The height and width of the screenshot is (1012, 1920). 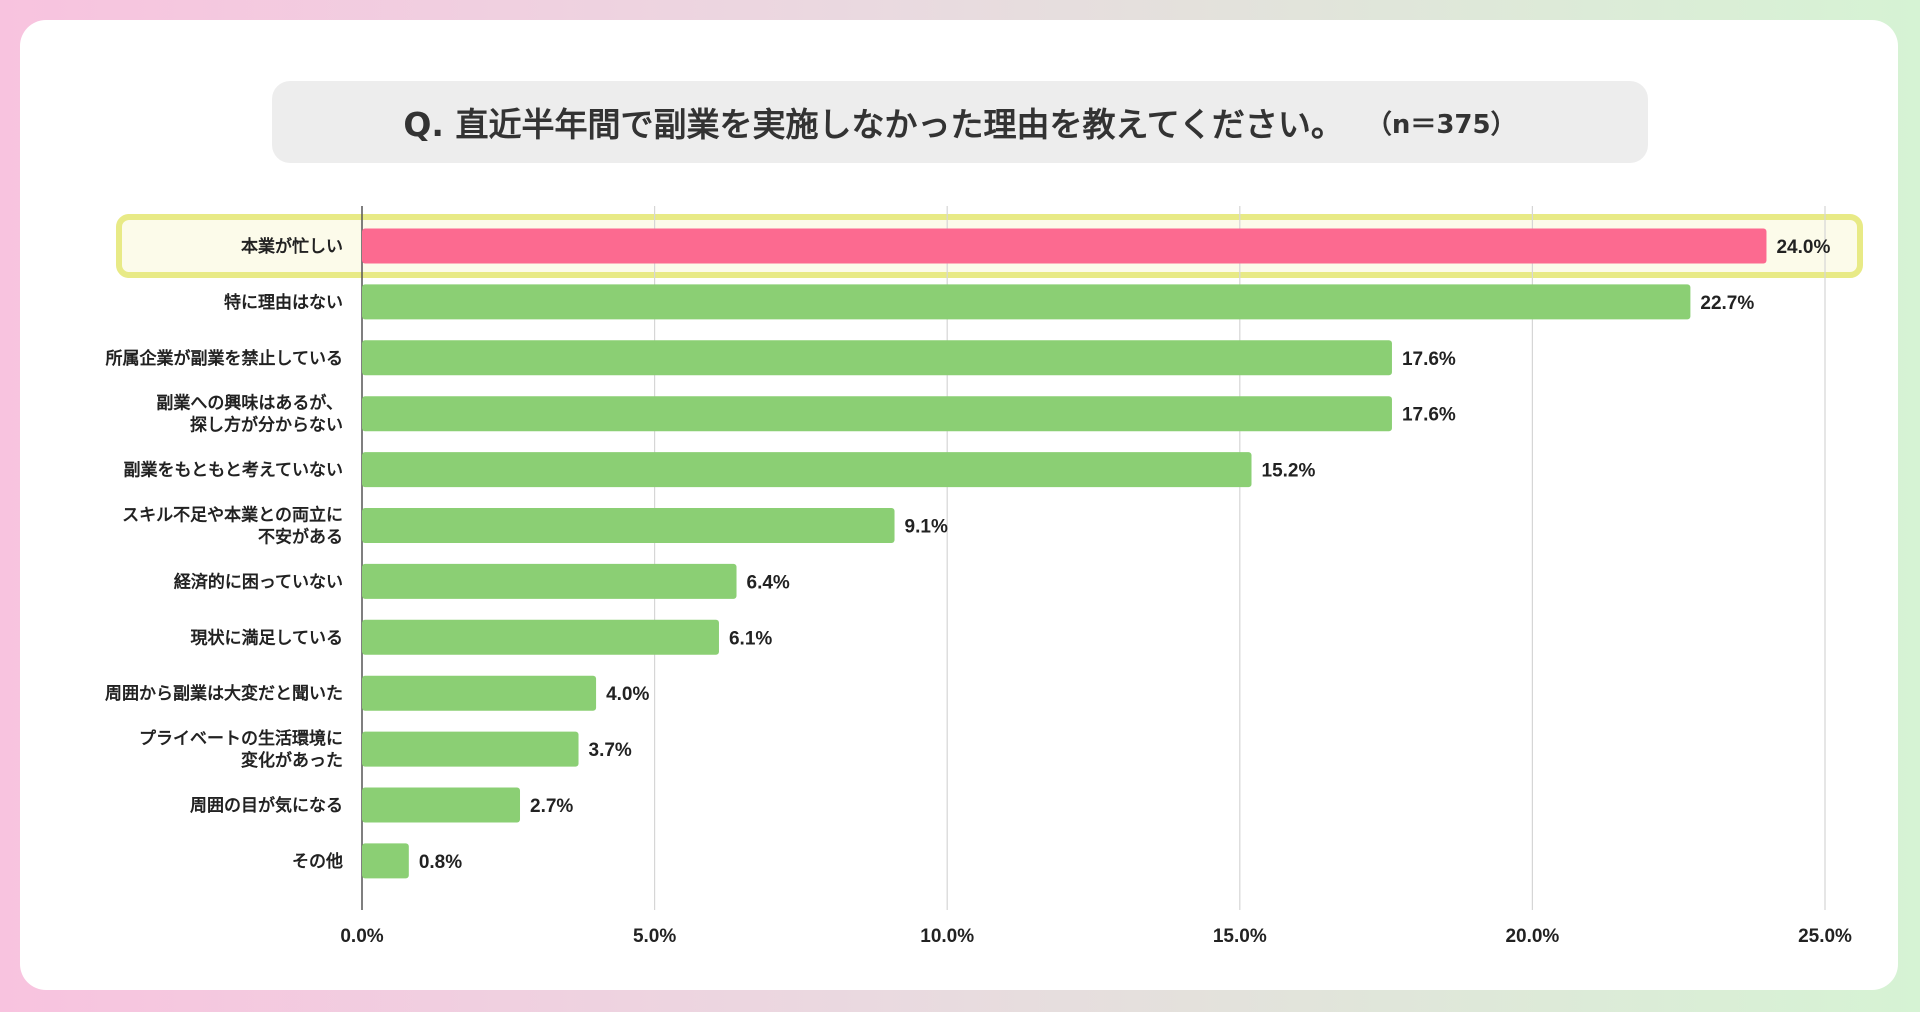 What do you see at coordinates (947, 936) in the screenshot?
I see `x-tick-label: 10.0%` at bounding box center [947, 936].